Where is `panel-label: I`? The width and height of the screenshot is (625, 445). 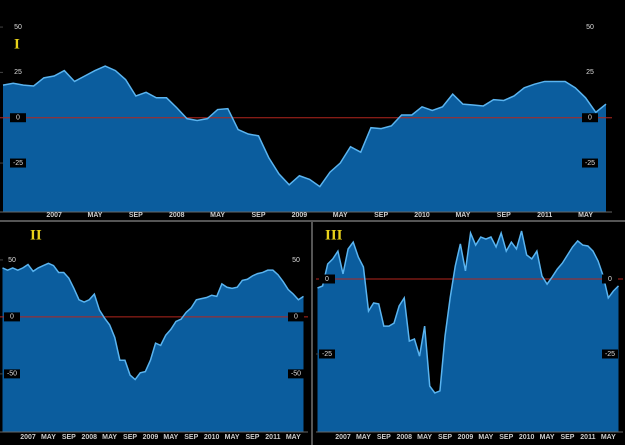 panel-label: I is located at coordinates (17, 44).